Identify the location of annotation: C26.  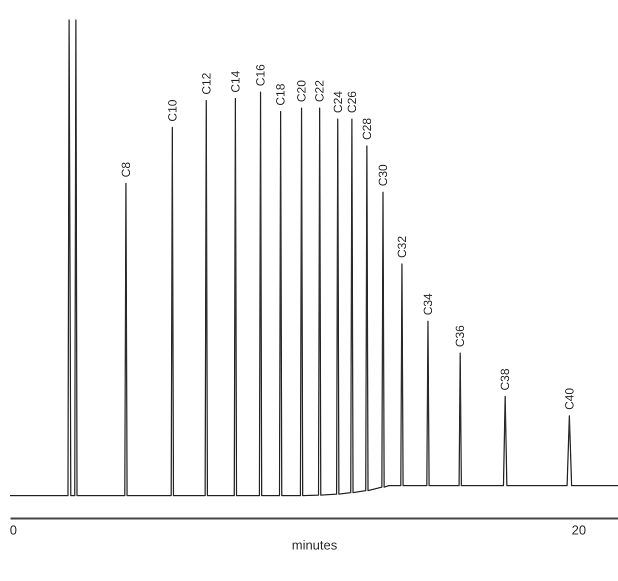
(351, 102).